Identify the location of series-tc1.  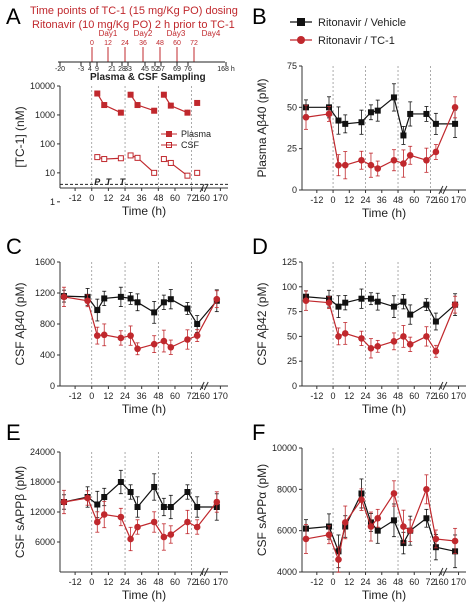
(140, 520).